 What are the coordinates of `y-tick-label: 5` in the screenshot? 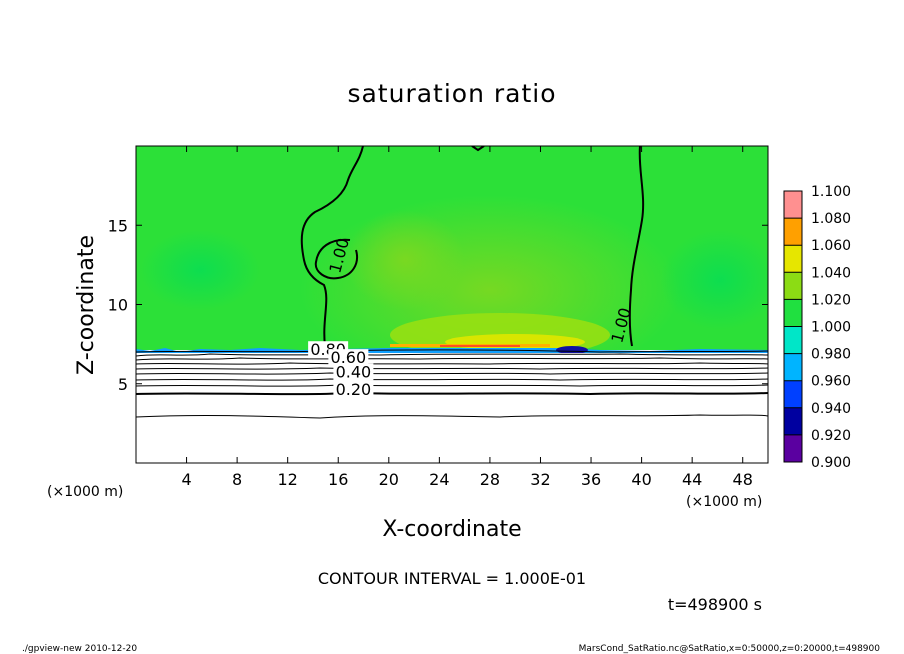 It's located at (123, 384).